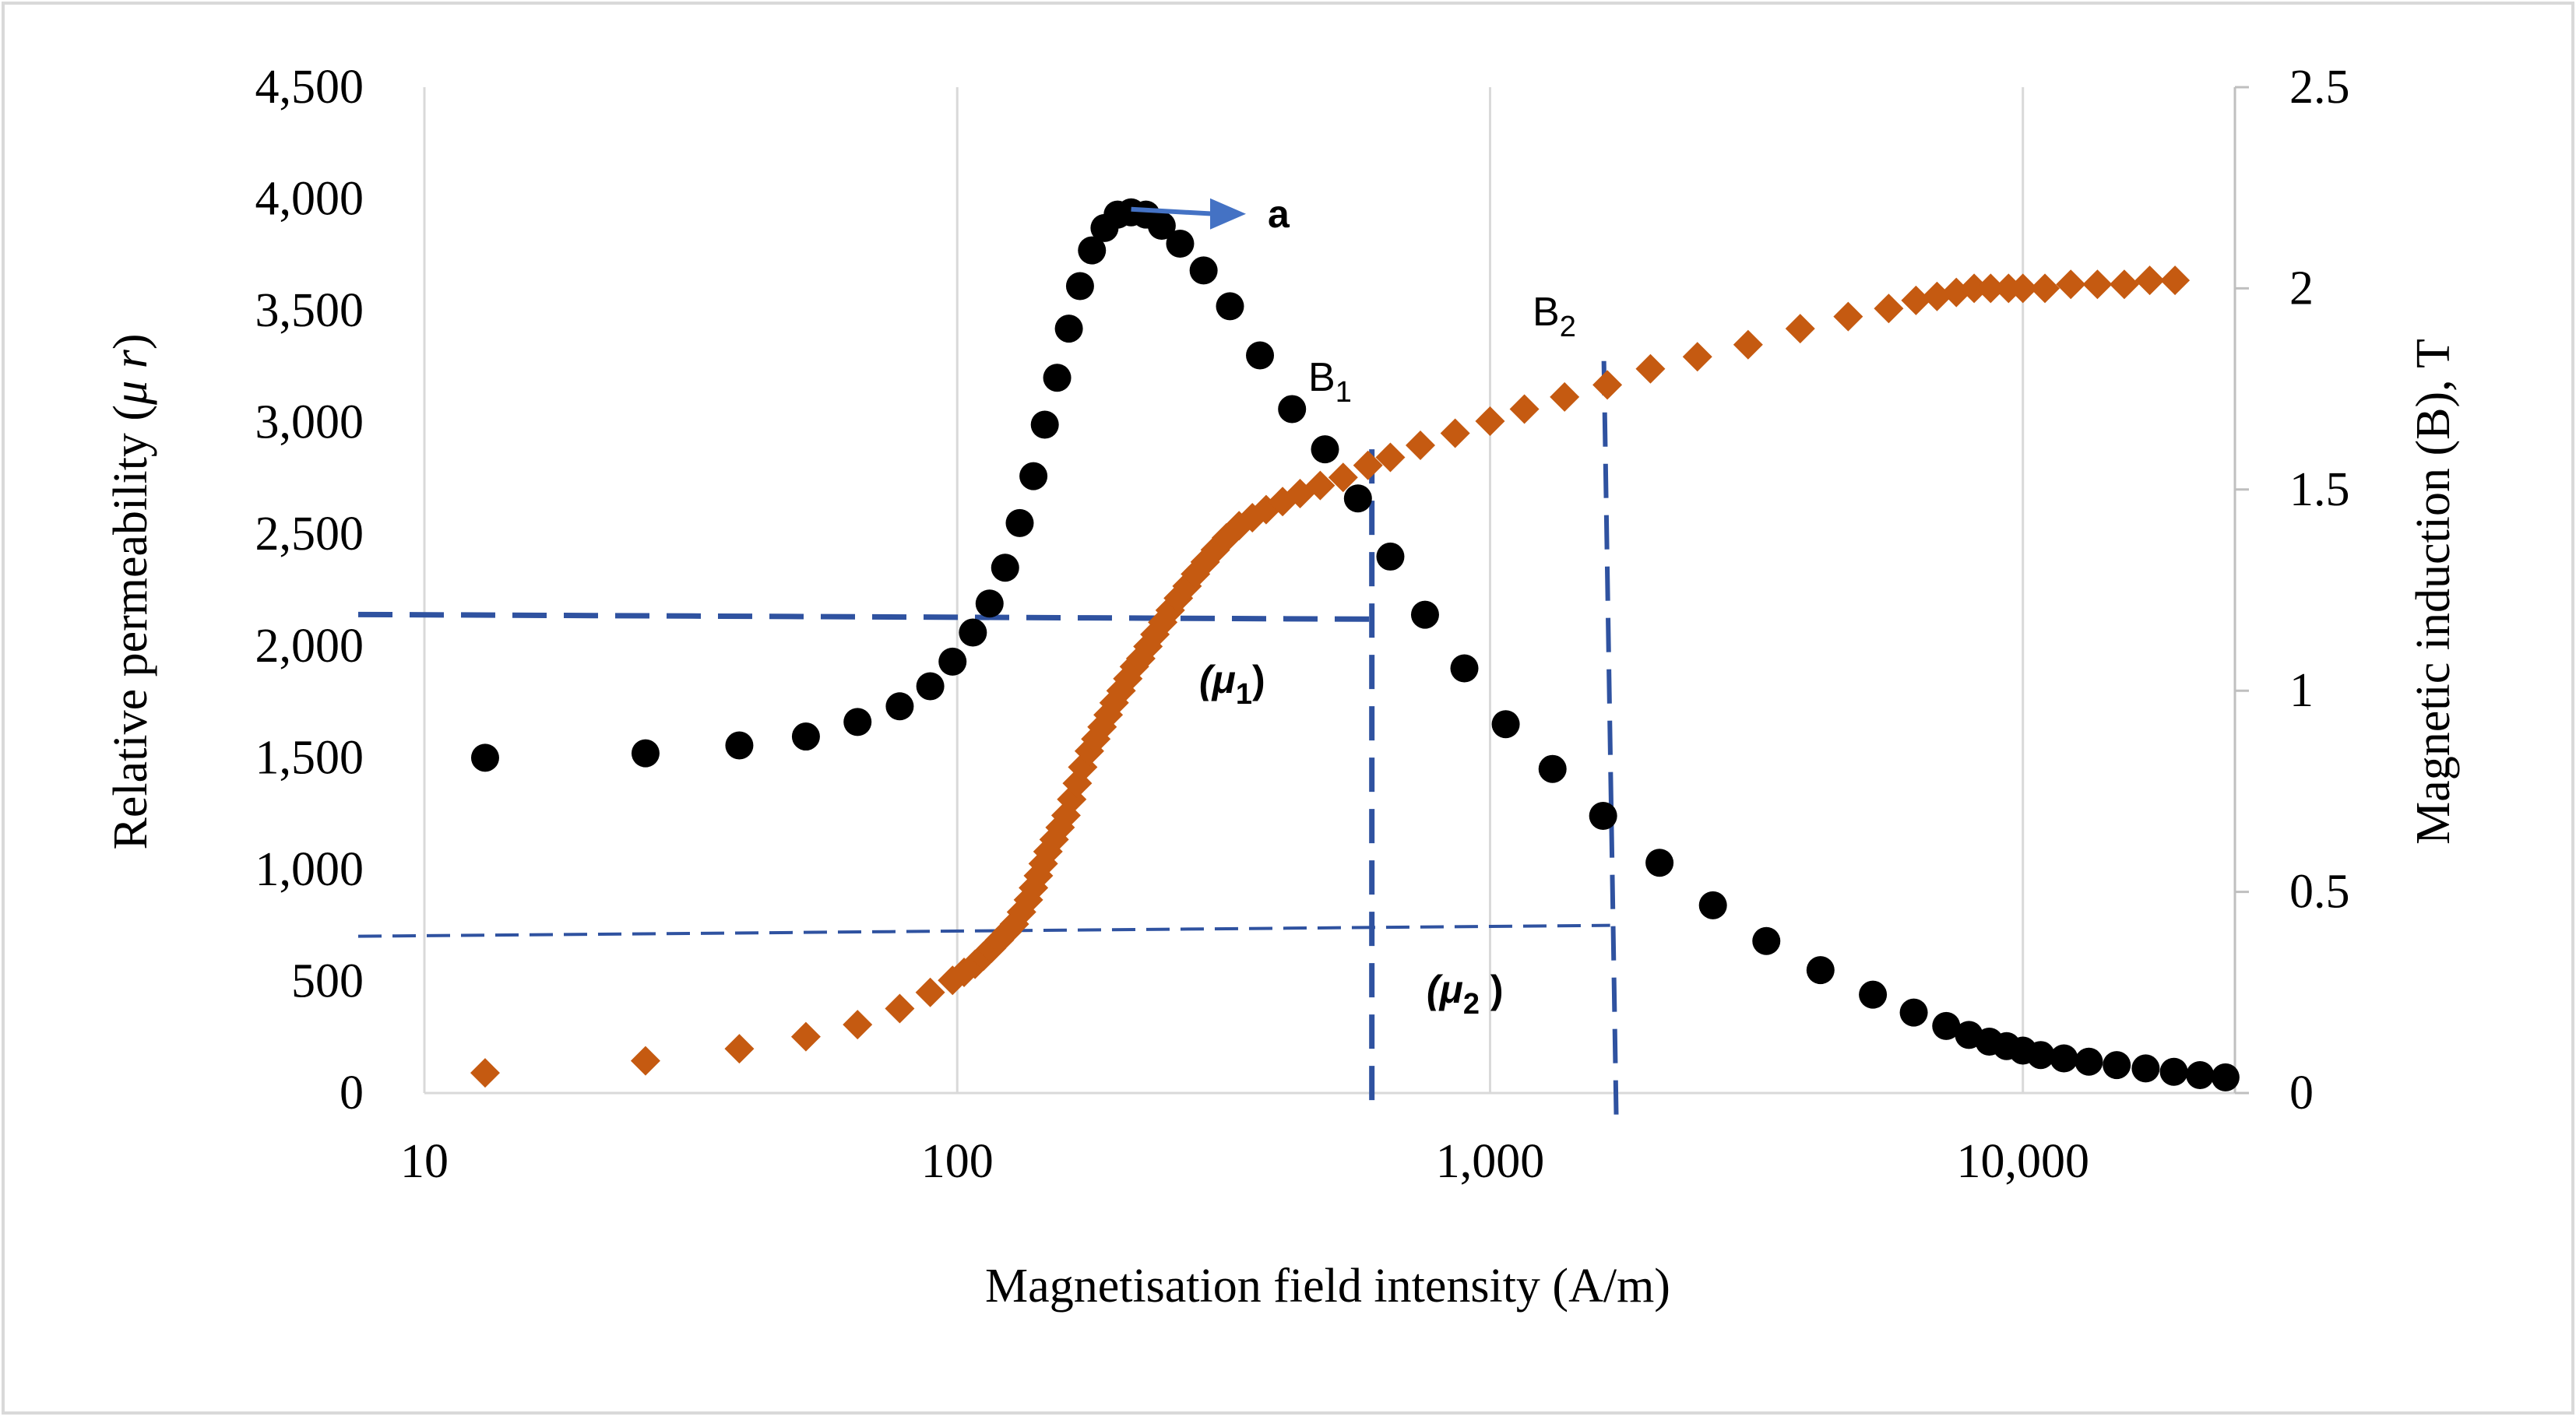 Image resolution: width=2576 pixels, height=1420 pixels. Describe the element at coordinates (2301, 690) in the screenshot. I see `y-right-tick-label: 1` at that location.